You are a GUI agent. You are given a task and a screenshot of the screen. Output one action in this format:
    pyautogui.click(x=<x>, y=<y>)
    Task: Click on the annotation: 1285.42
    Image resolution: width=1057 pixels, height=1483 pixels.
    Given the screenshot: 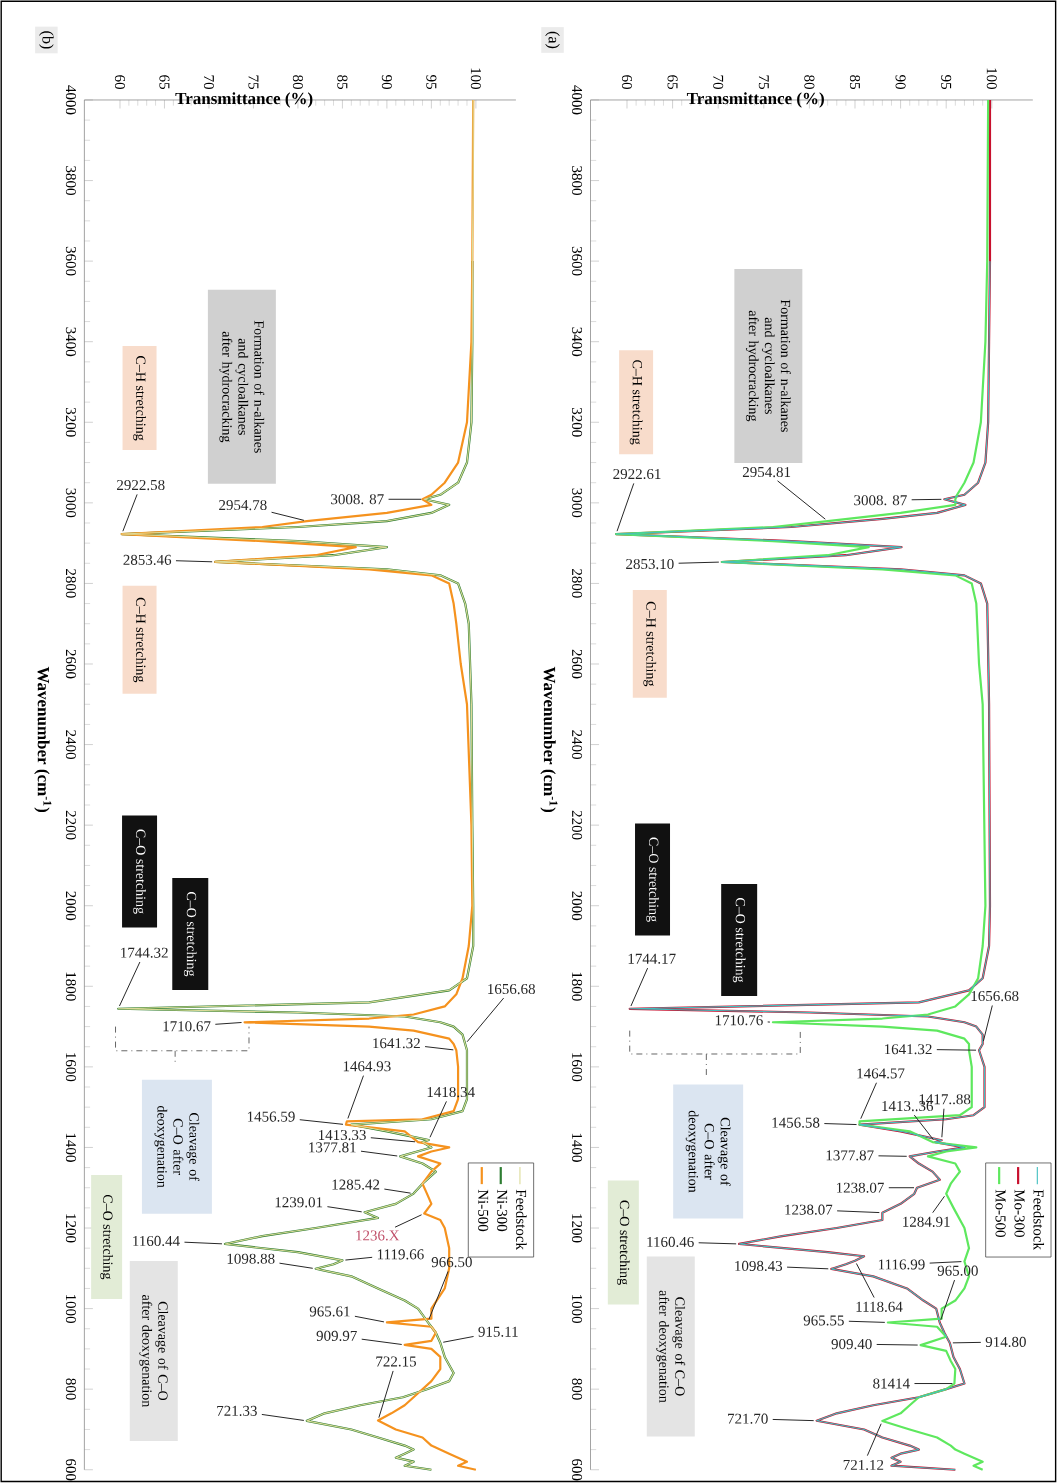 What is the action you would take?
    pyautogui.click(x=356, y=1184)
    